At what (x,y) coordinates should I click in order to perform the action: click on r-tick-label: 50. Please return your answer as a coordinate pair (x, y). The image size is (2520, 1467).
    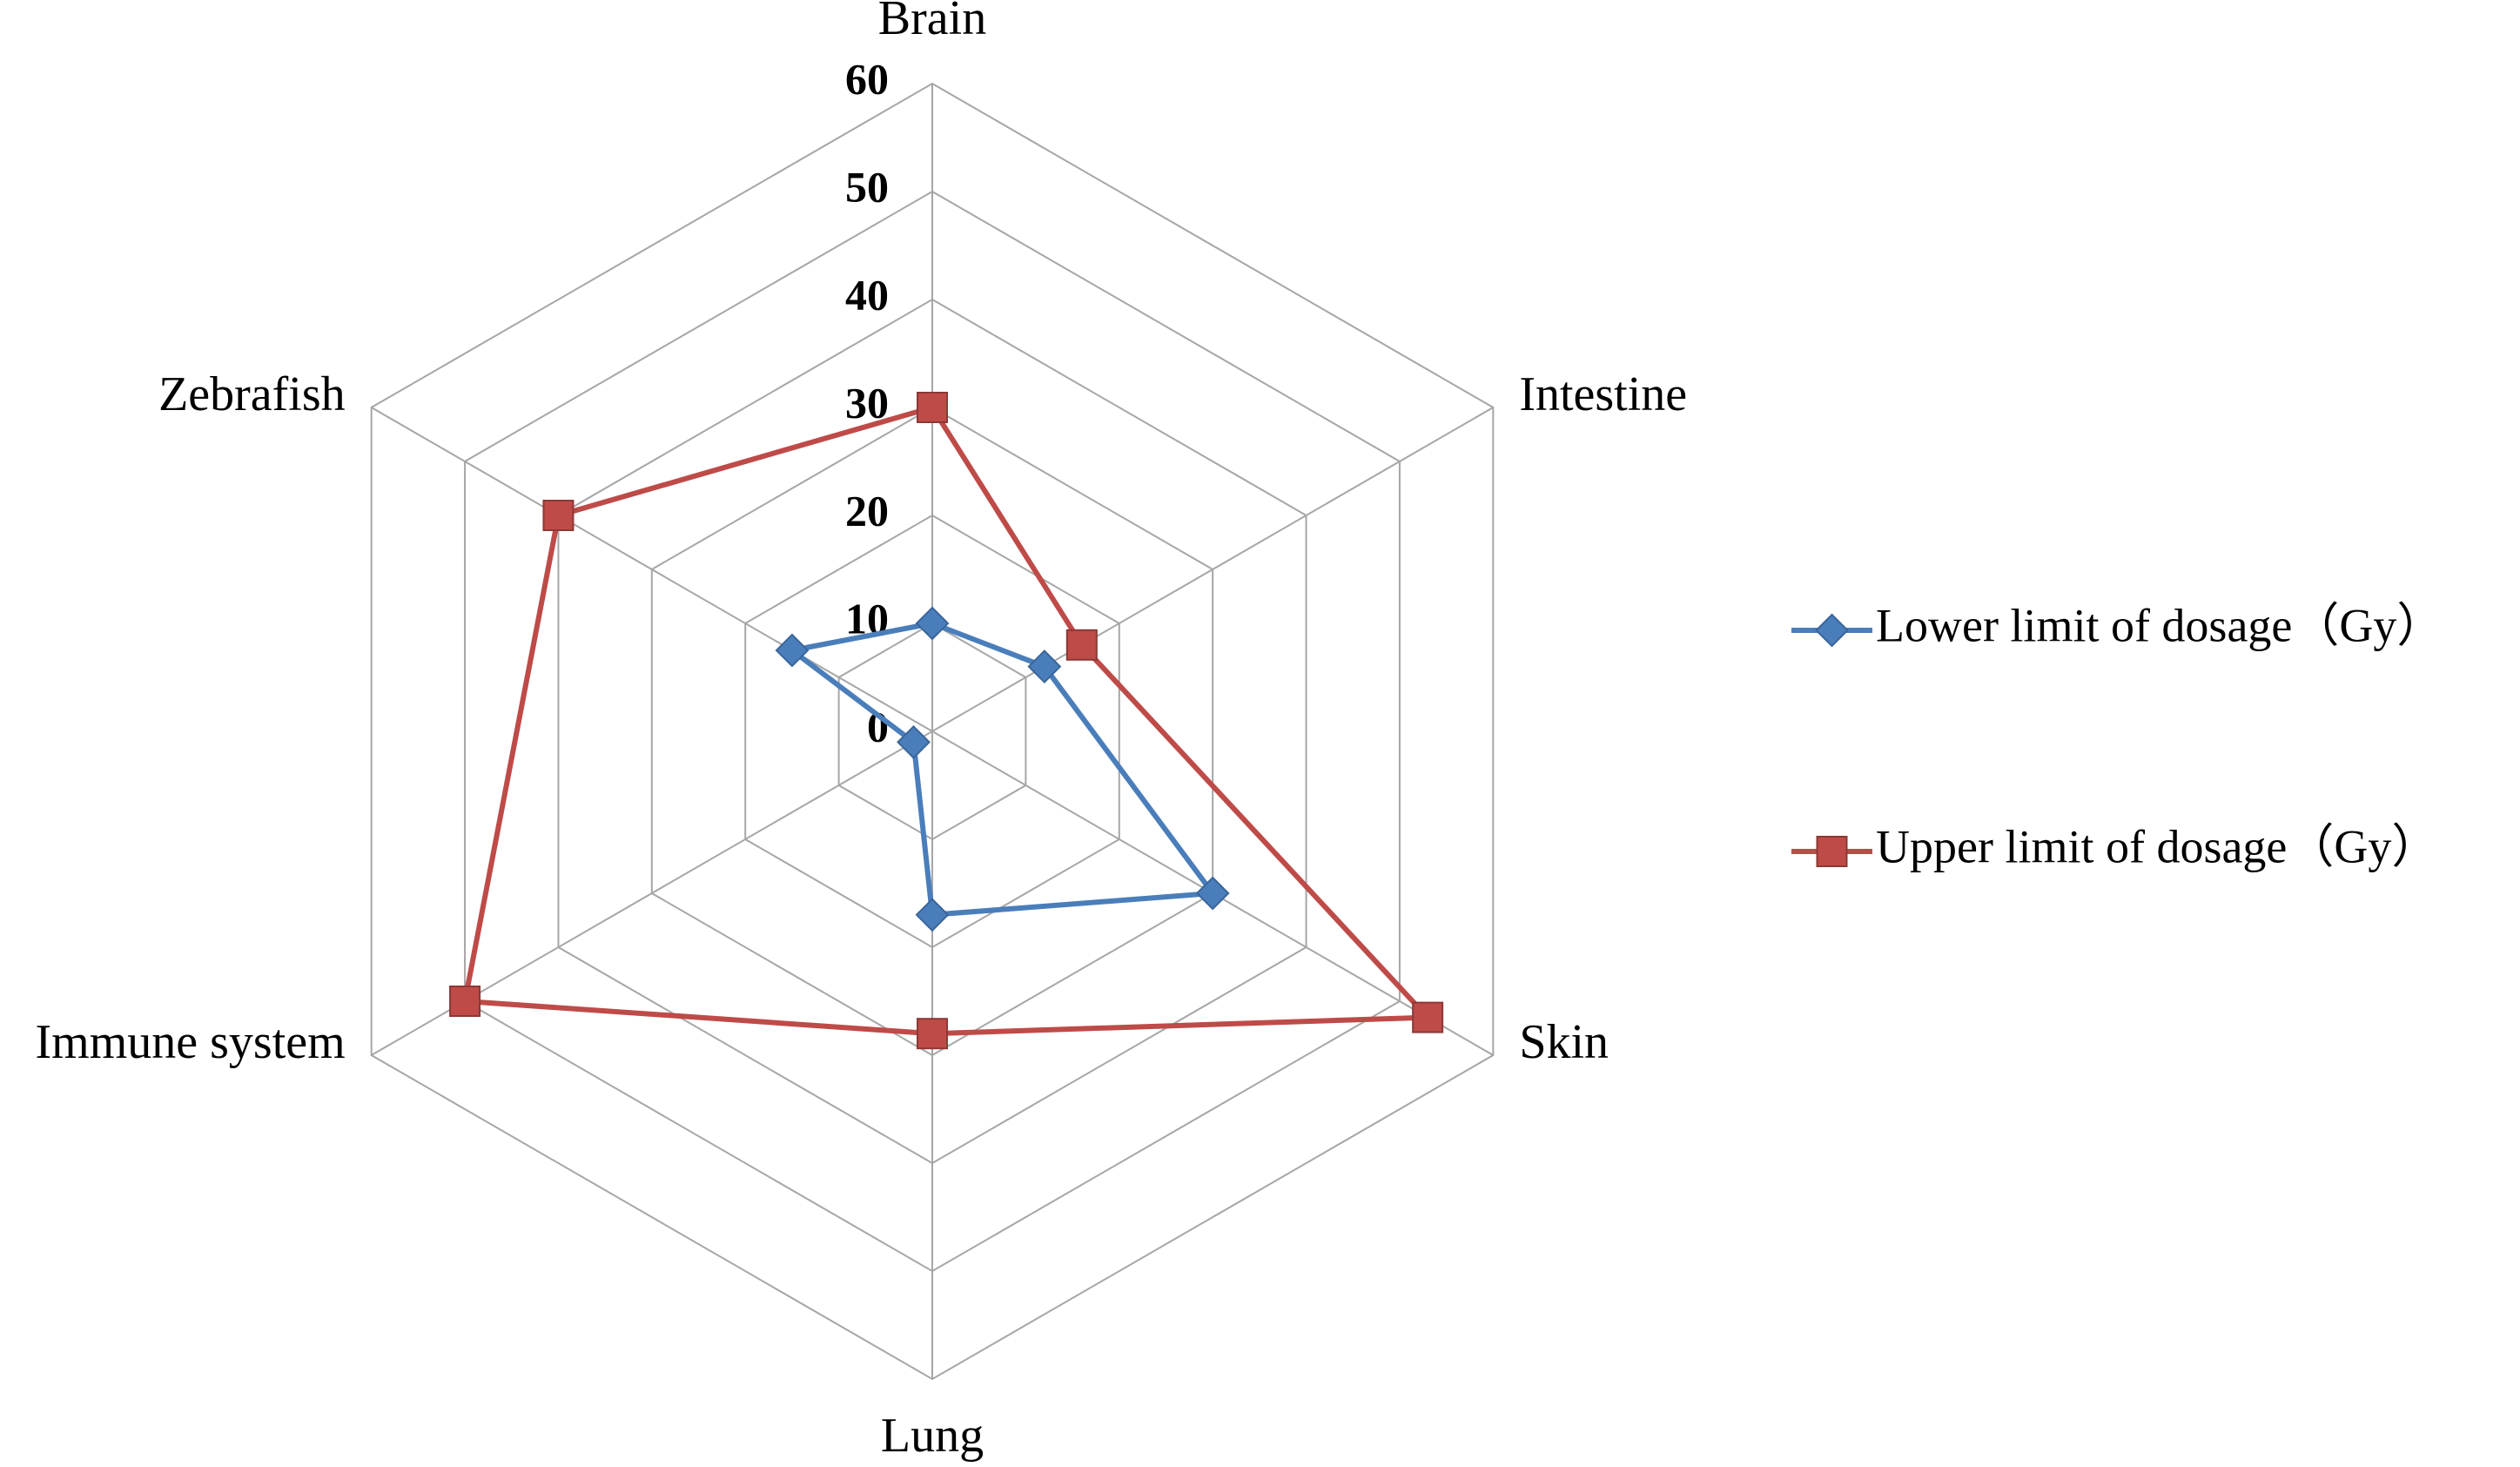
    Looking at the image, I should click on (867, 187).